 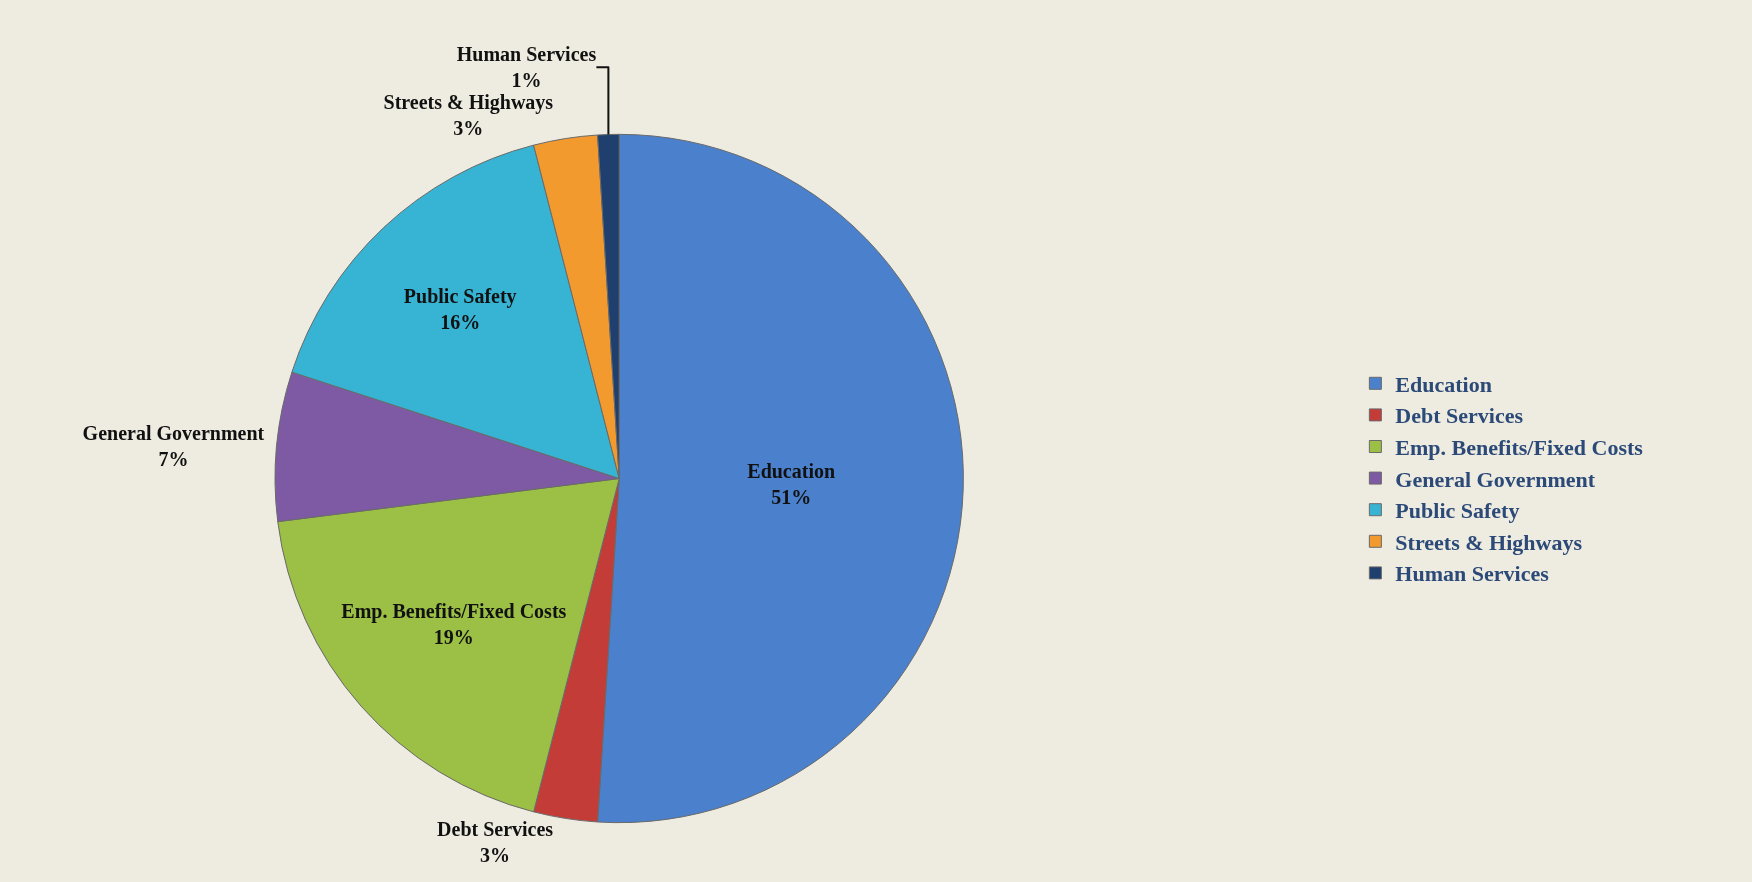 What do you see at coordinates (526, 80) in the screenshot?
I see `data-label: 1%` at bounding box center [526, 80].